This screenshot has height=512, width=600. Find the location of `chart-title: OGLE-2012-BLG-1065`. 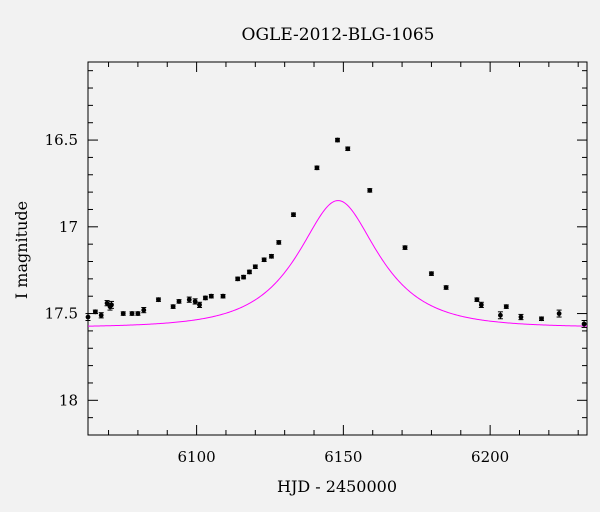

chart-title: OGLE-2012-BLG-1065 is located at coordinates (338, 35).